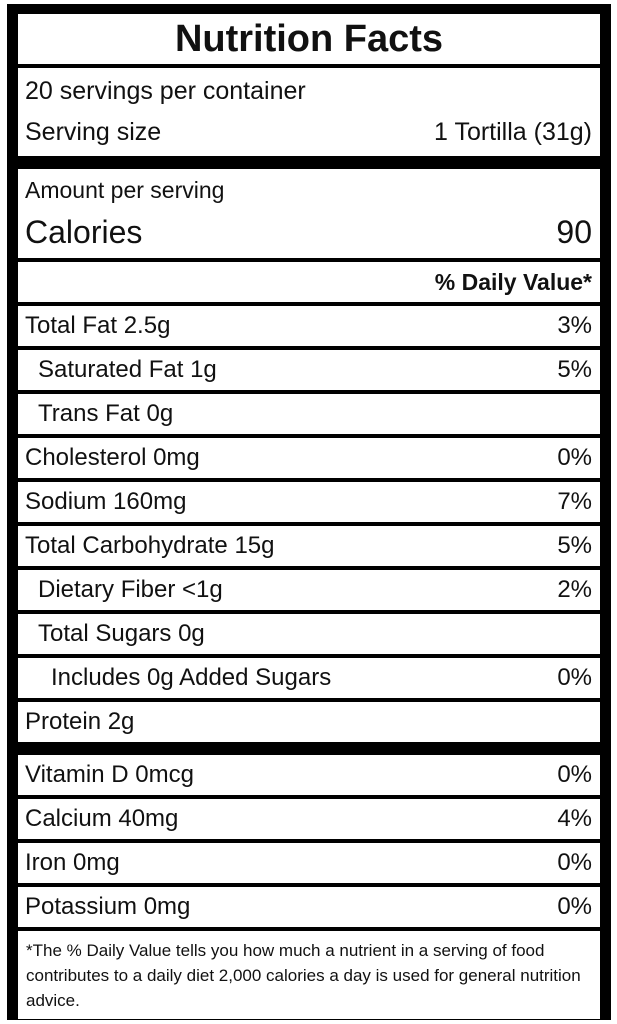  I want to click on nutrient-name: Includes 0g Added Sugars, so click(191, 677).